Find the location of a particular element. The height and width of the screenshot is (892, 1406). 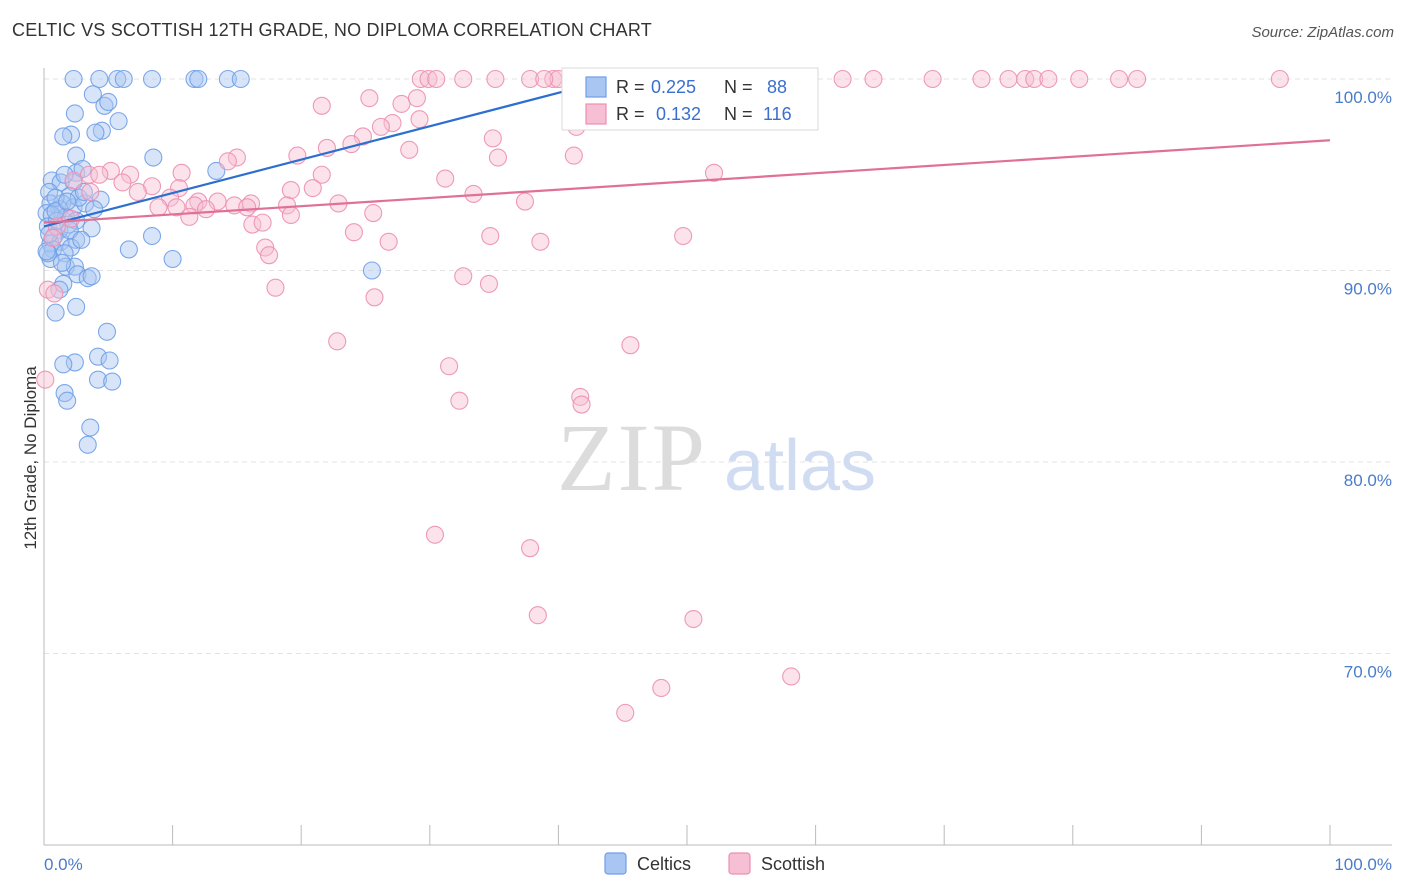

stats-scottish-r-value: 0.132 is located at coordinates (678, 114).